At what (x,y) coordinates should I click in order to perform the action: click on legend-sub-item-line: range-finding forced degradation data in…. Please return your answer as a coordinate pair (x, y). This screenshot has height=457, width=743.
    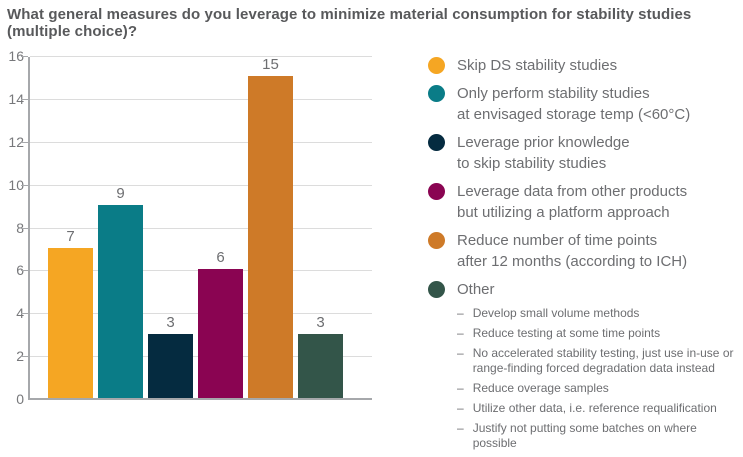
    Looking at the image, I should click on (593, 368).